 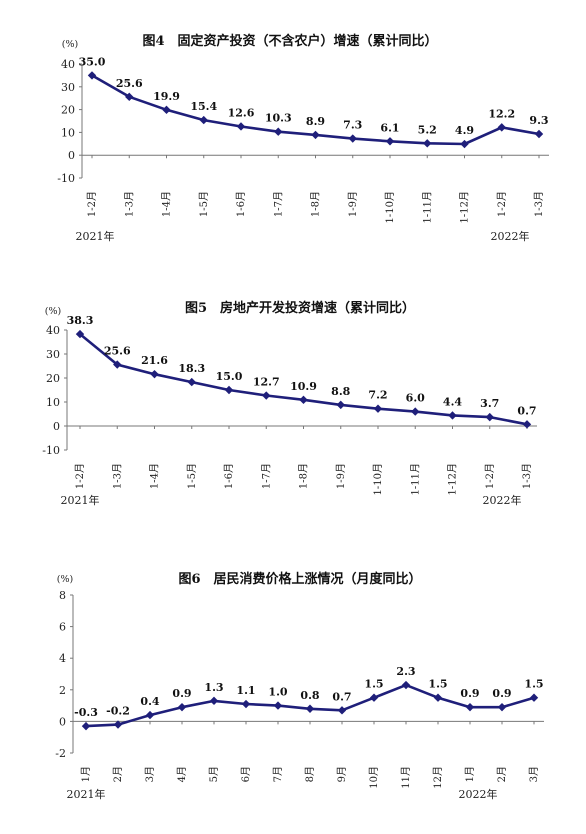 I want to click on data-label: 0.8, so click(x=309, y=695).